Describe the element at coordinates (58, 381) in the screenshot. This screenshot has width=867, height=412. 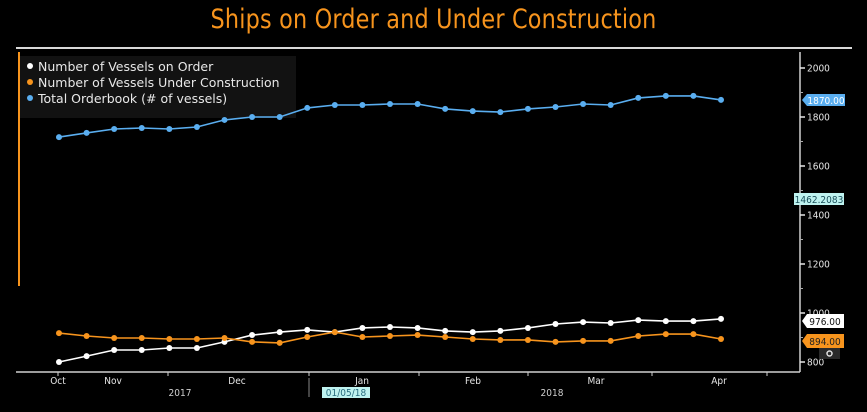
I see `x-tick-label-oct: Oct` at that location.